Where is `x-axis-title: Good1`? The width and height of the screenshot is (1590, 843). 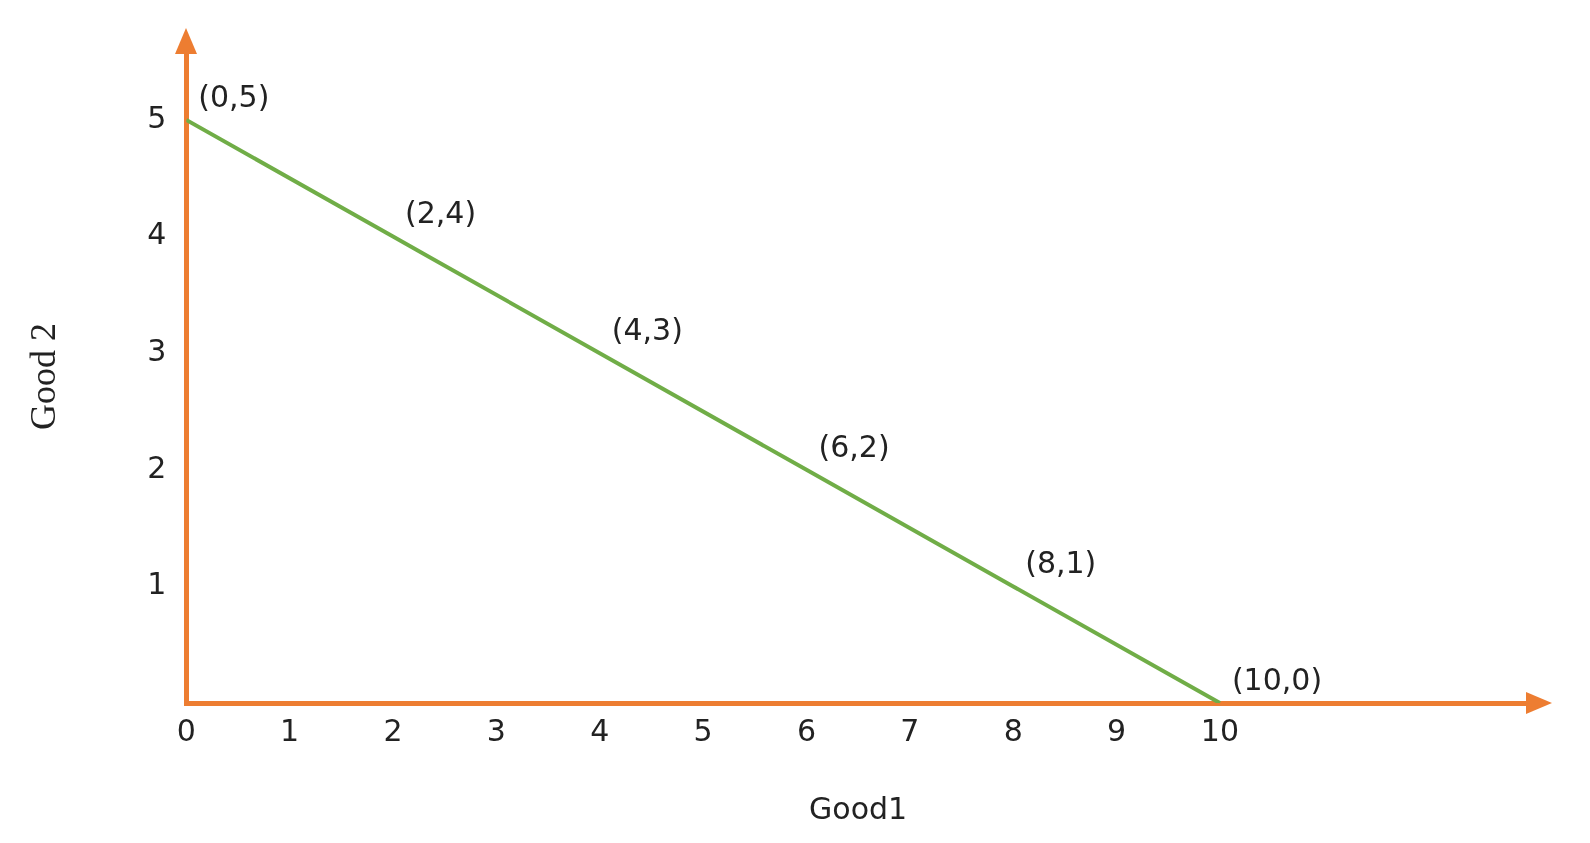
x-axis-title: Good1 is located at coordinates (858, 808).